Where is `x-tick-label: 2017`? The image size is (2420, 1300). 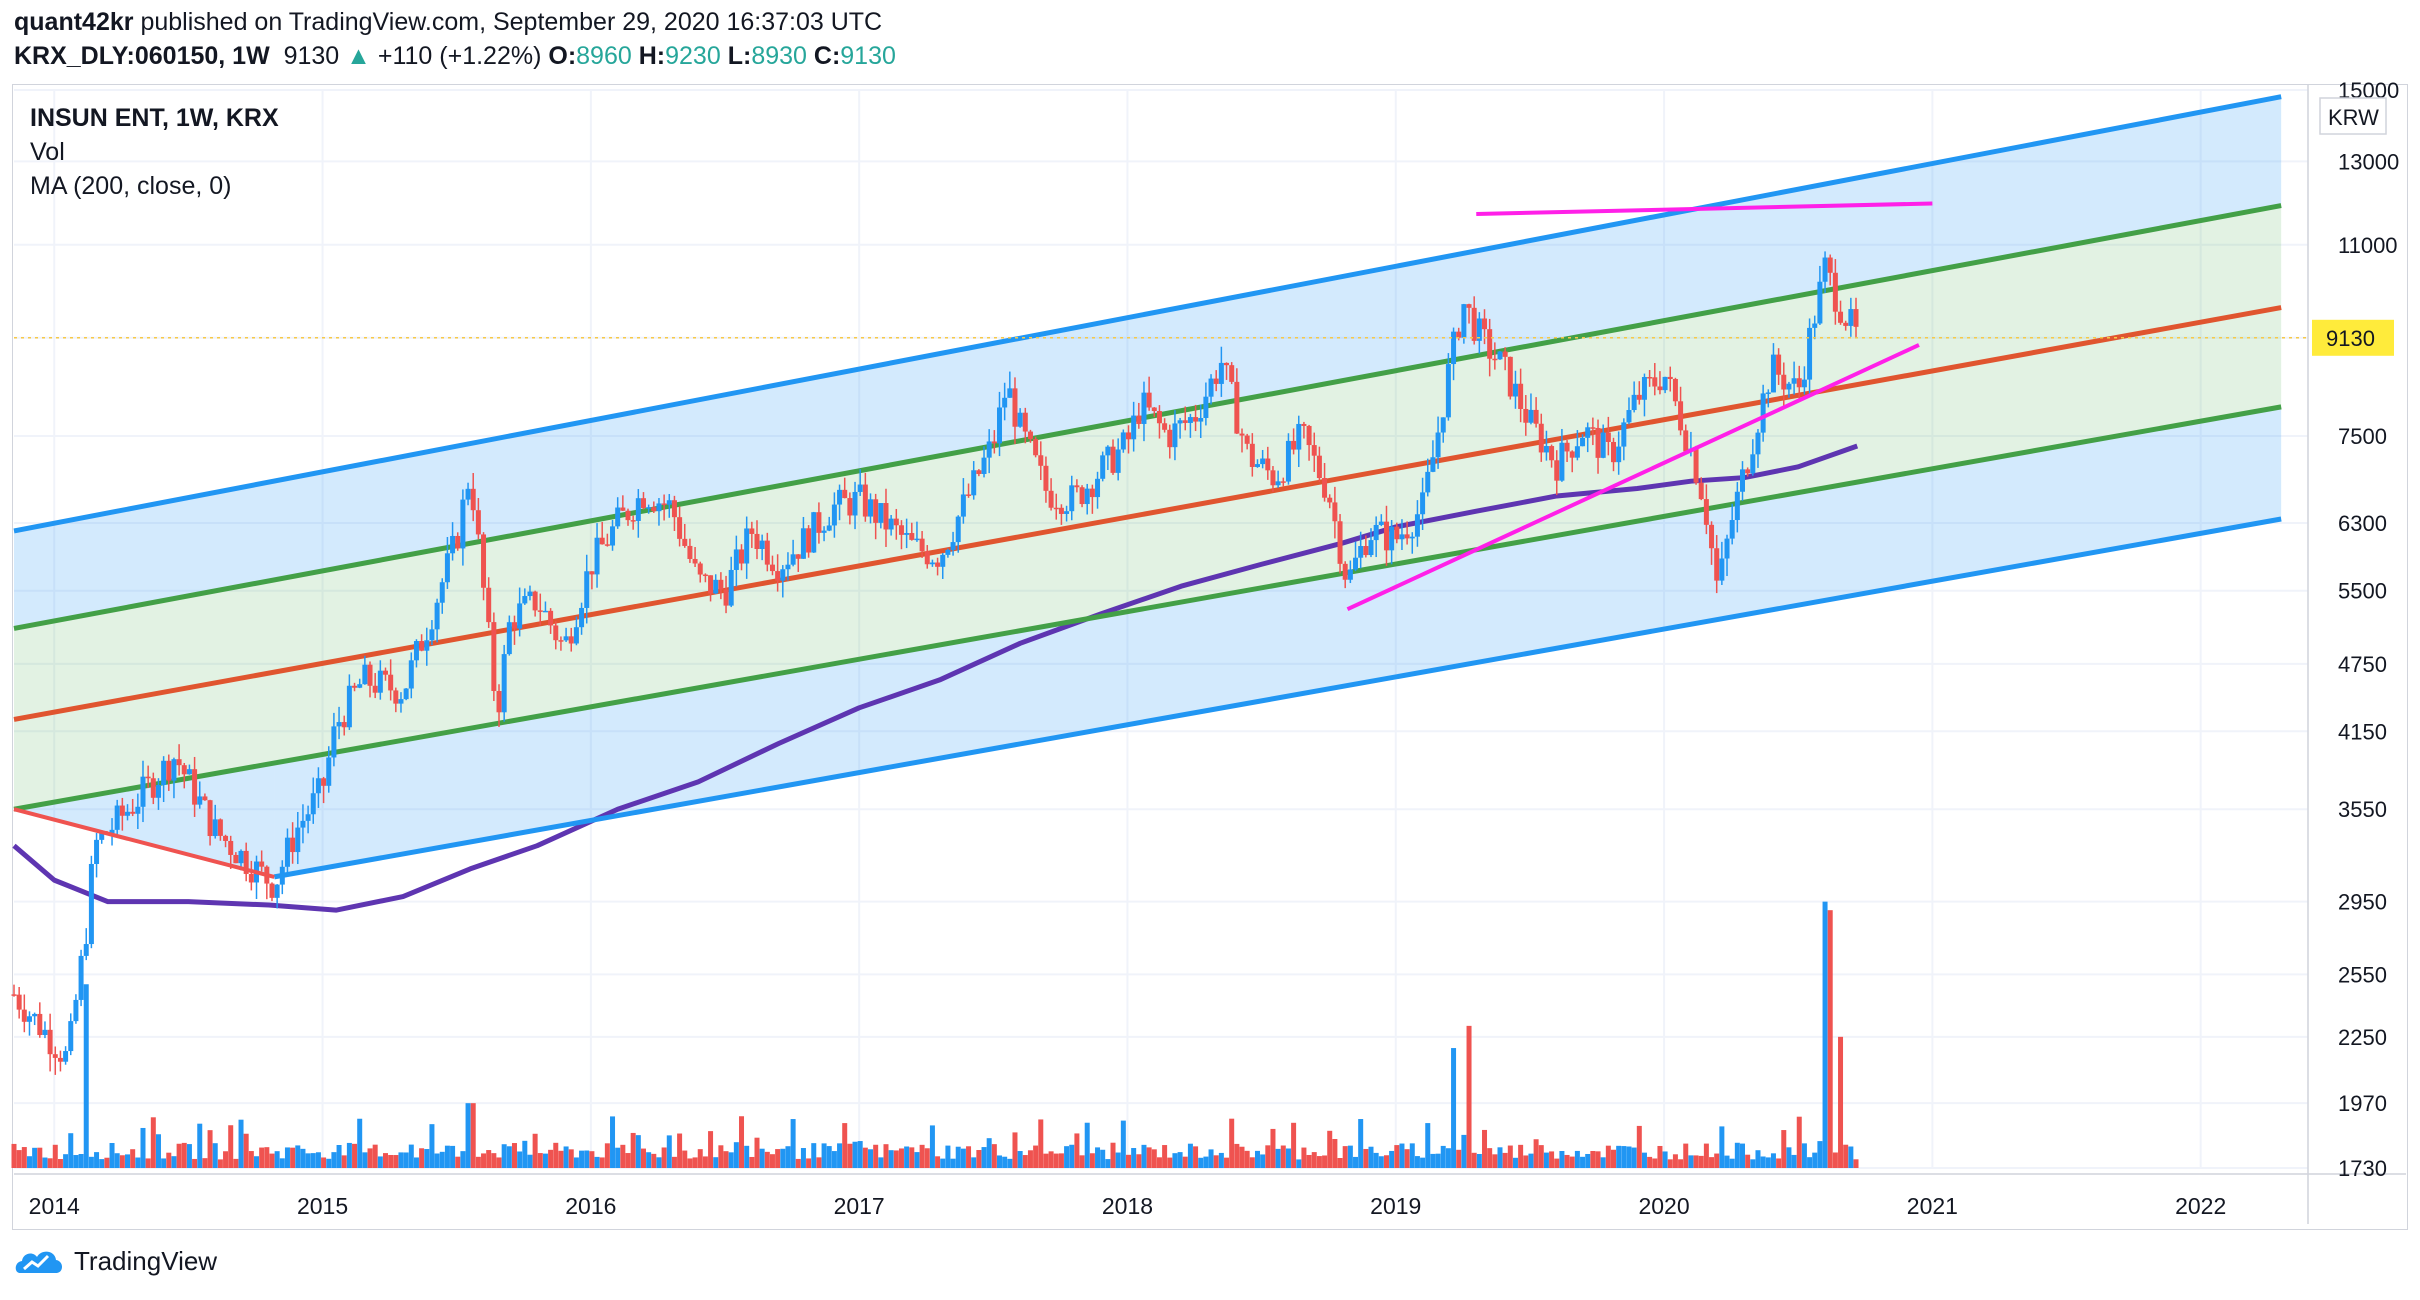 x-tick-label: 2017 is located at coordinates (859, 1206).